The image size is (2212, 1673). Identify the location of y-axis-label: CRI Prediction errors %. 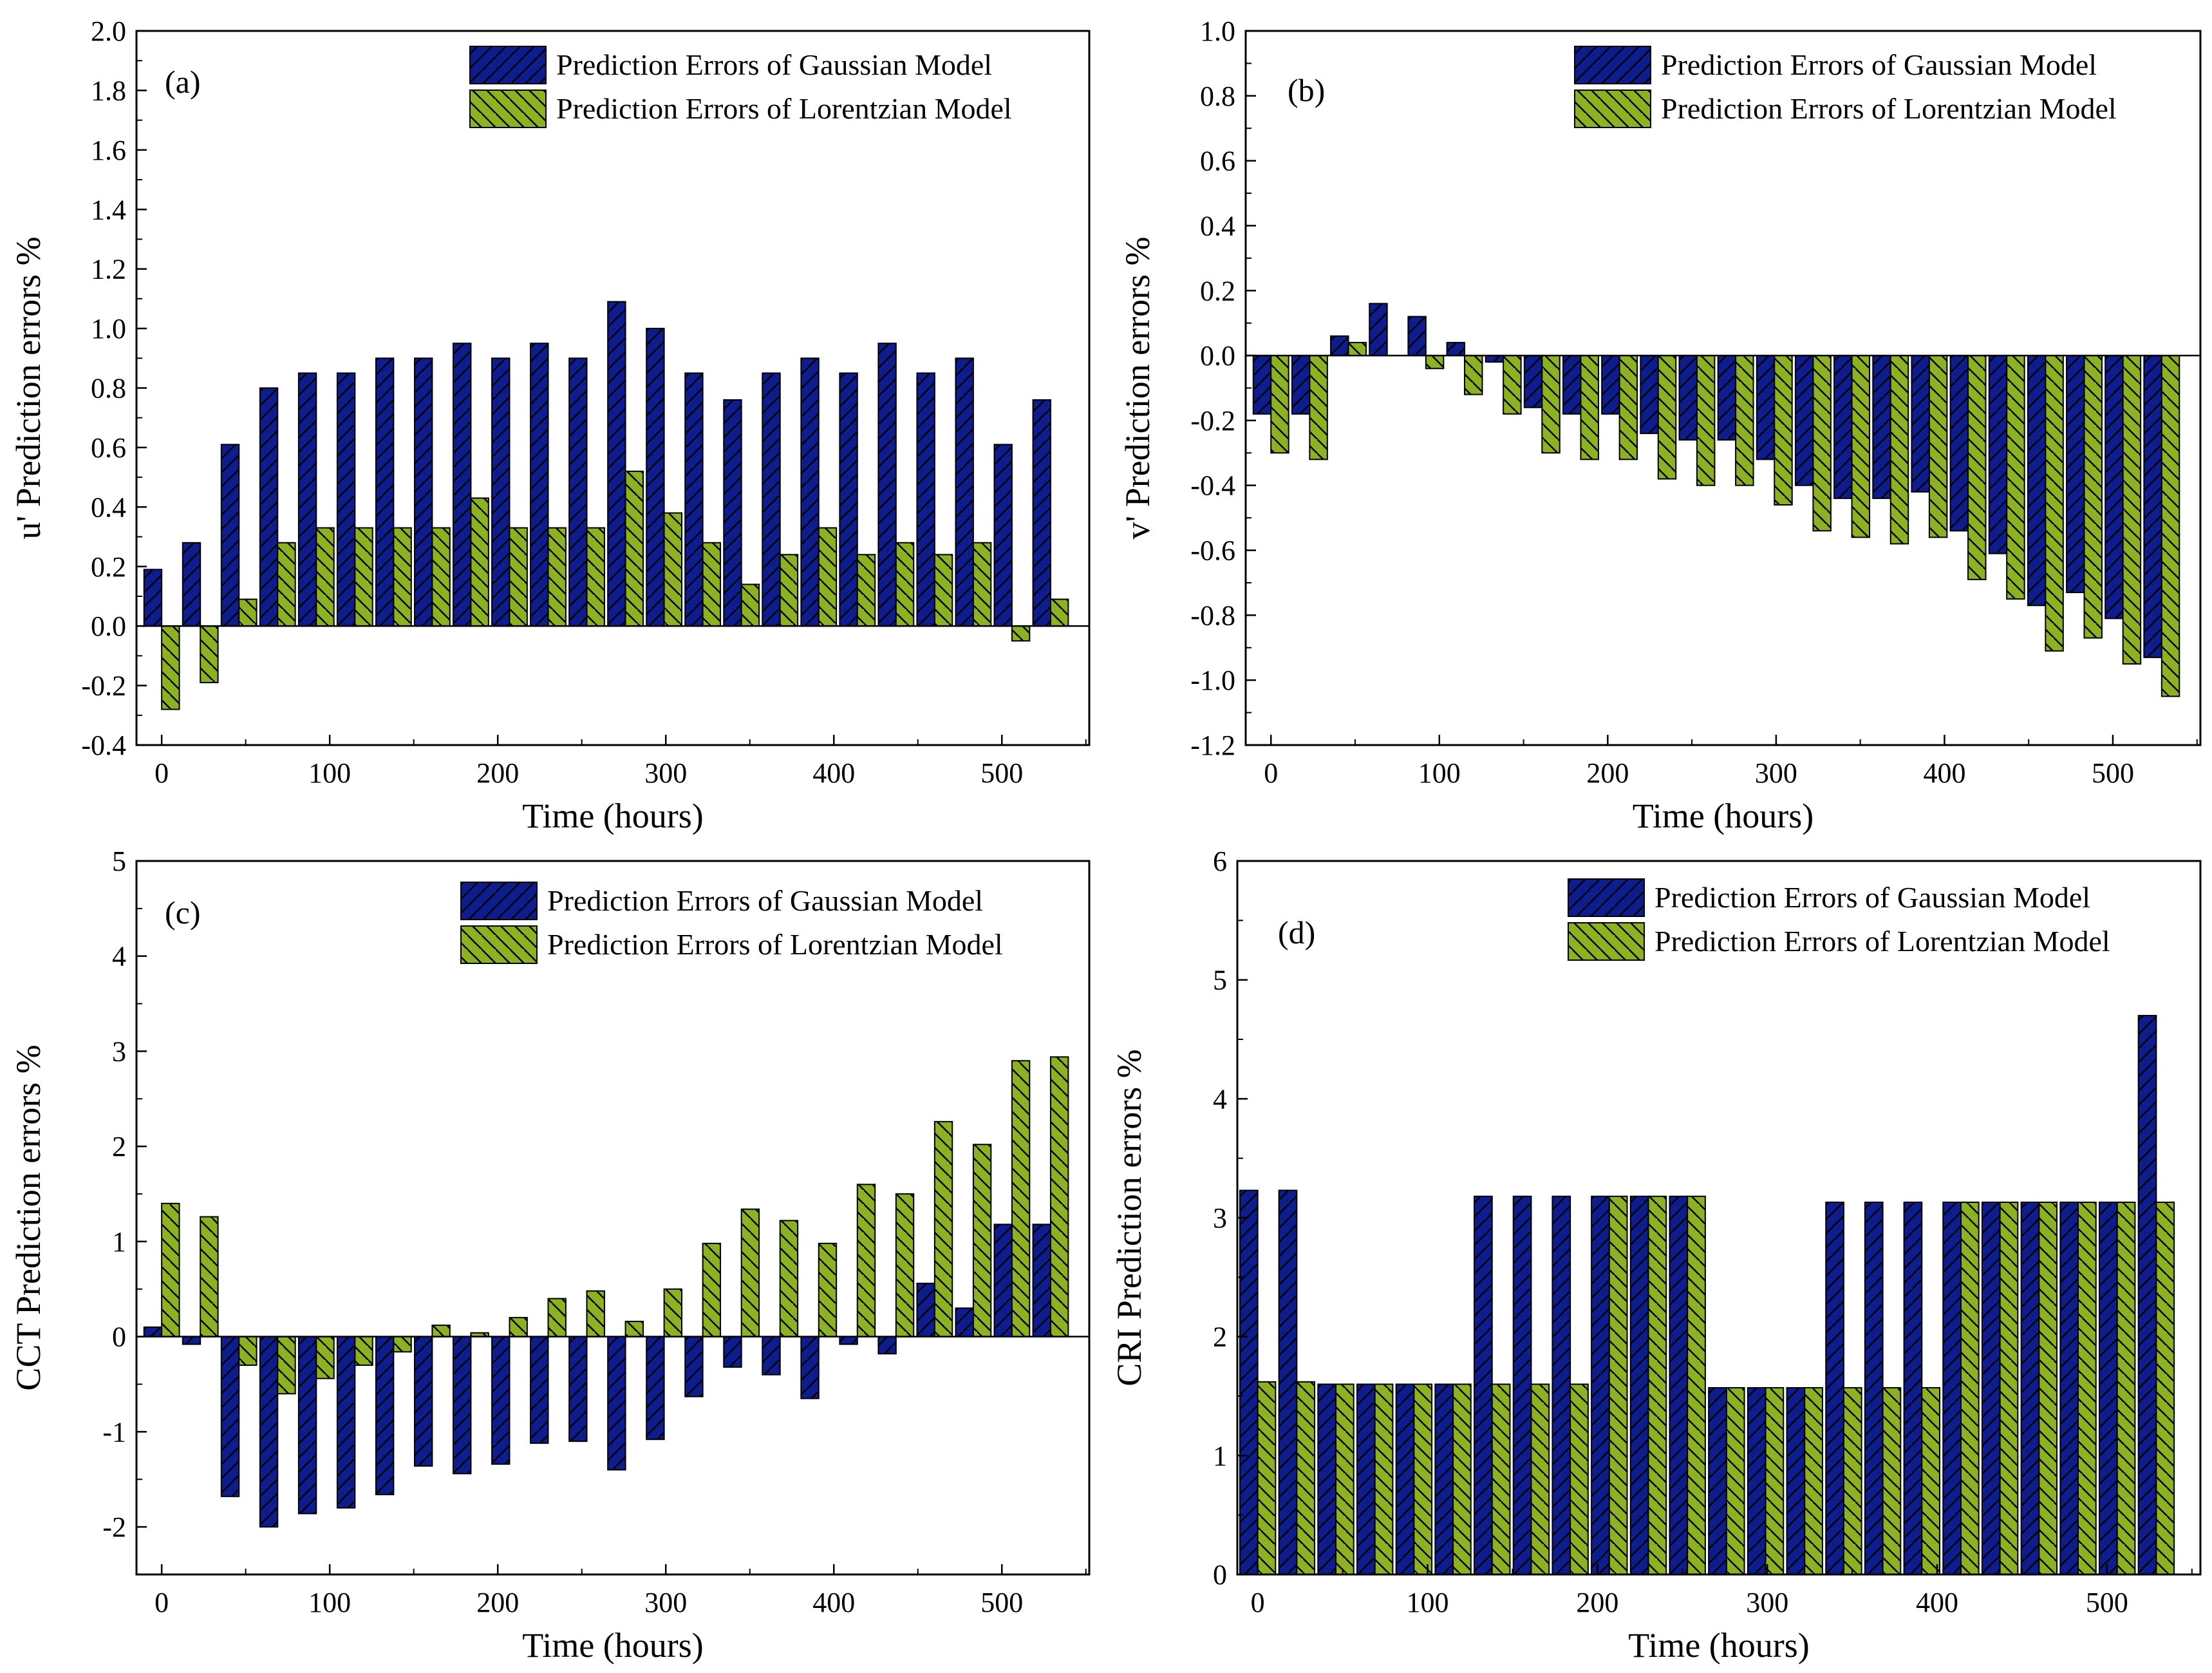
(1129, 1218).